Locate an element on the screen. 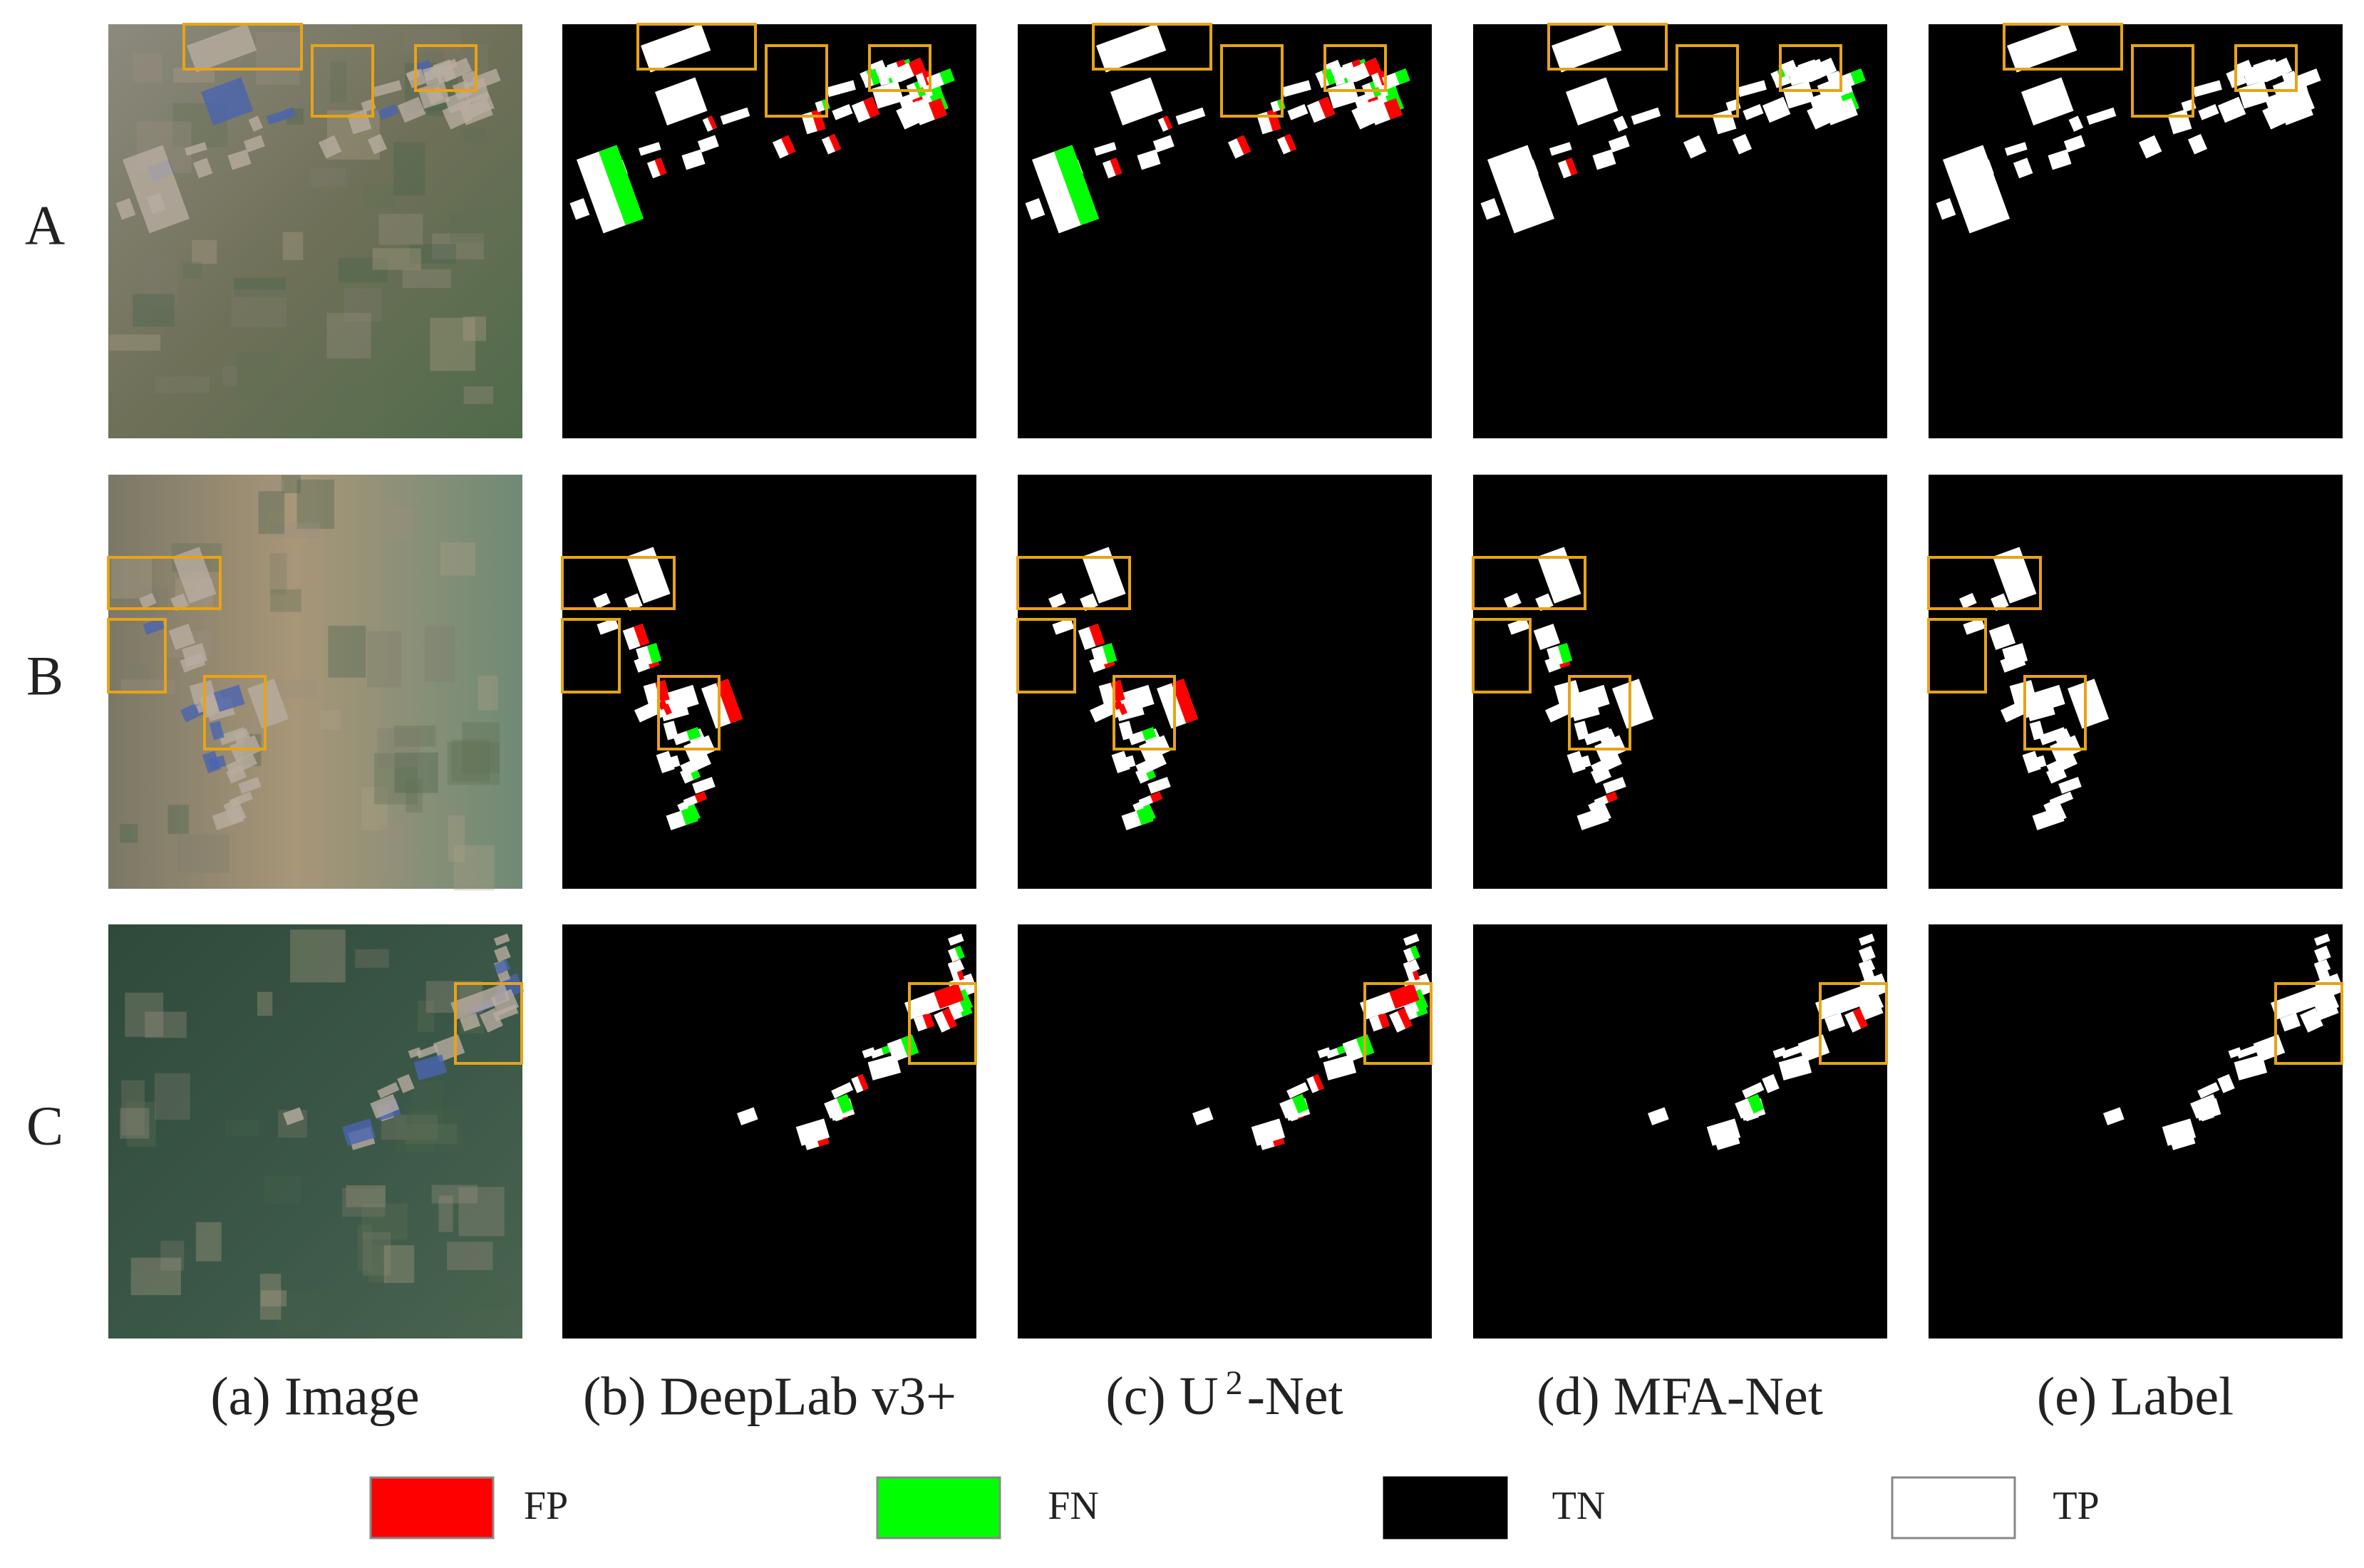 Image resolution: width=2364 pixels, height=1568 pixels. legend-label: TN is located at coordinates (1579, 1506).